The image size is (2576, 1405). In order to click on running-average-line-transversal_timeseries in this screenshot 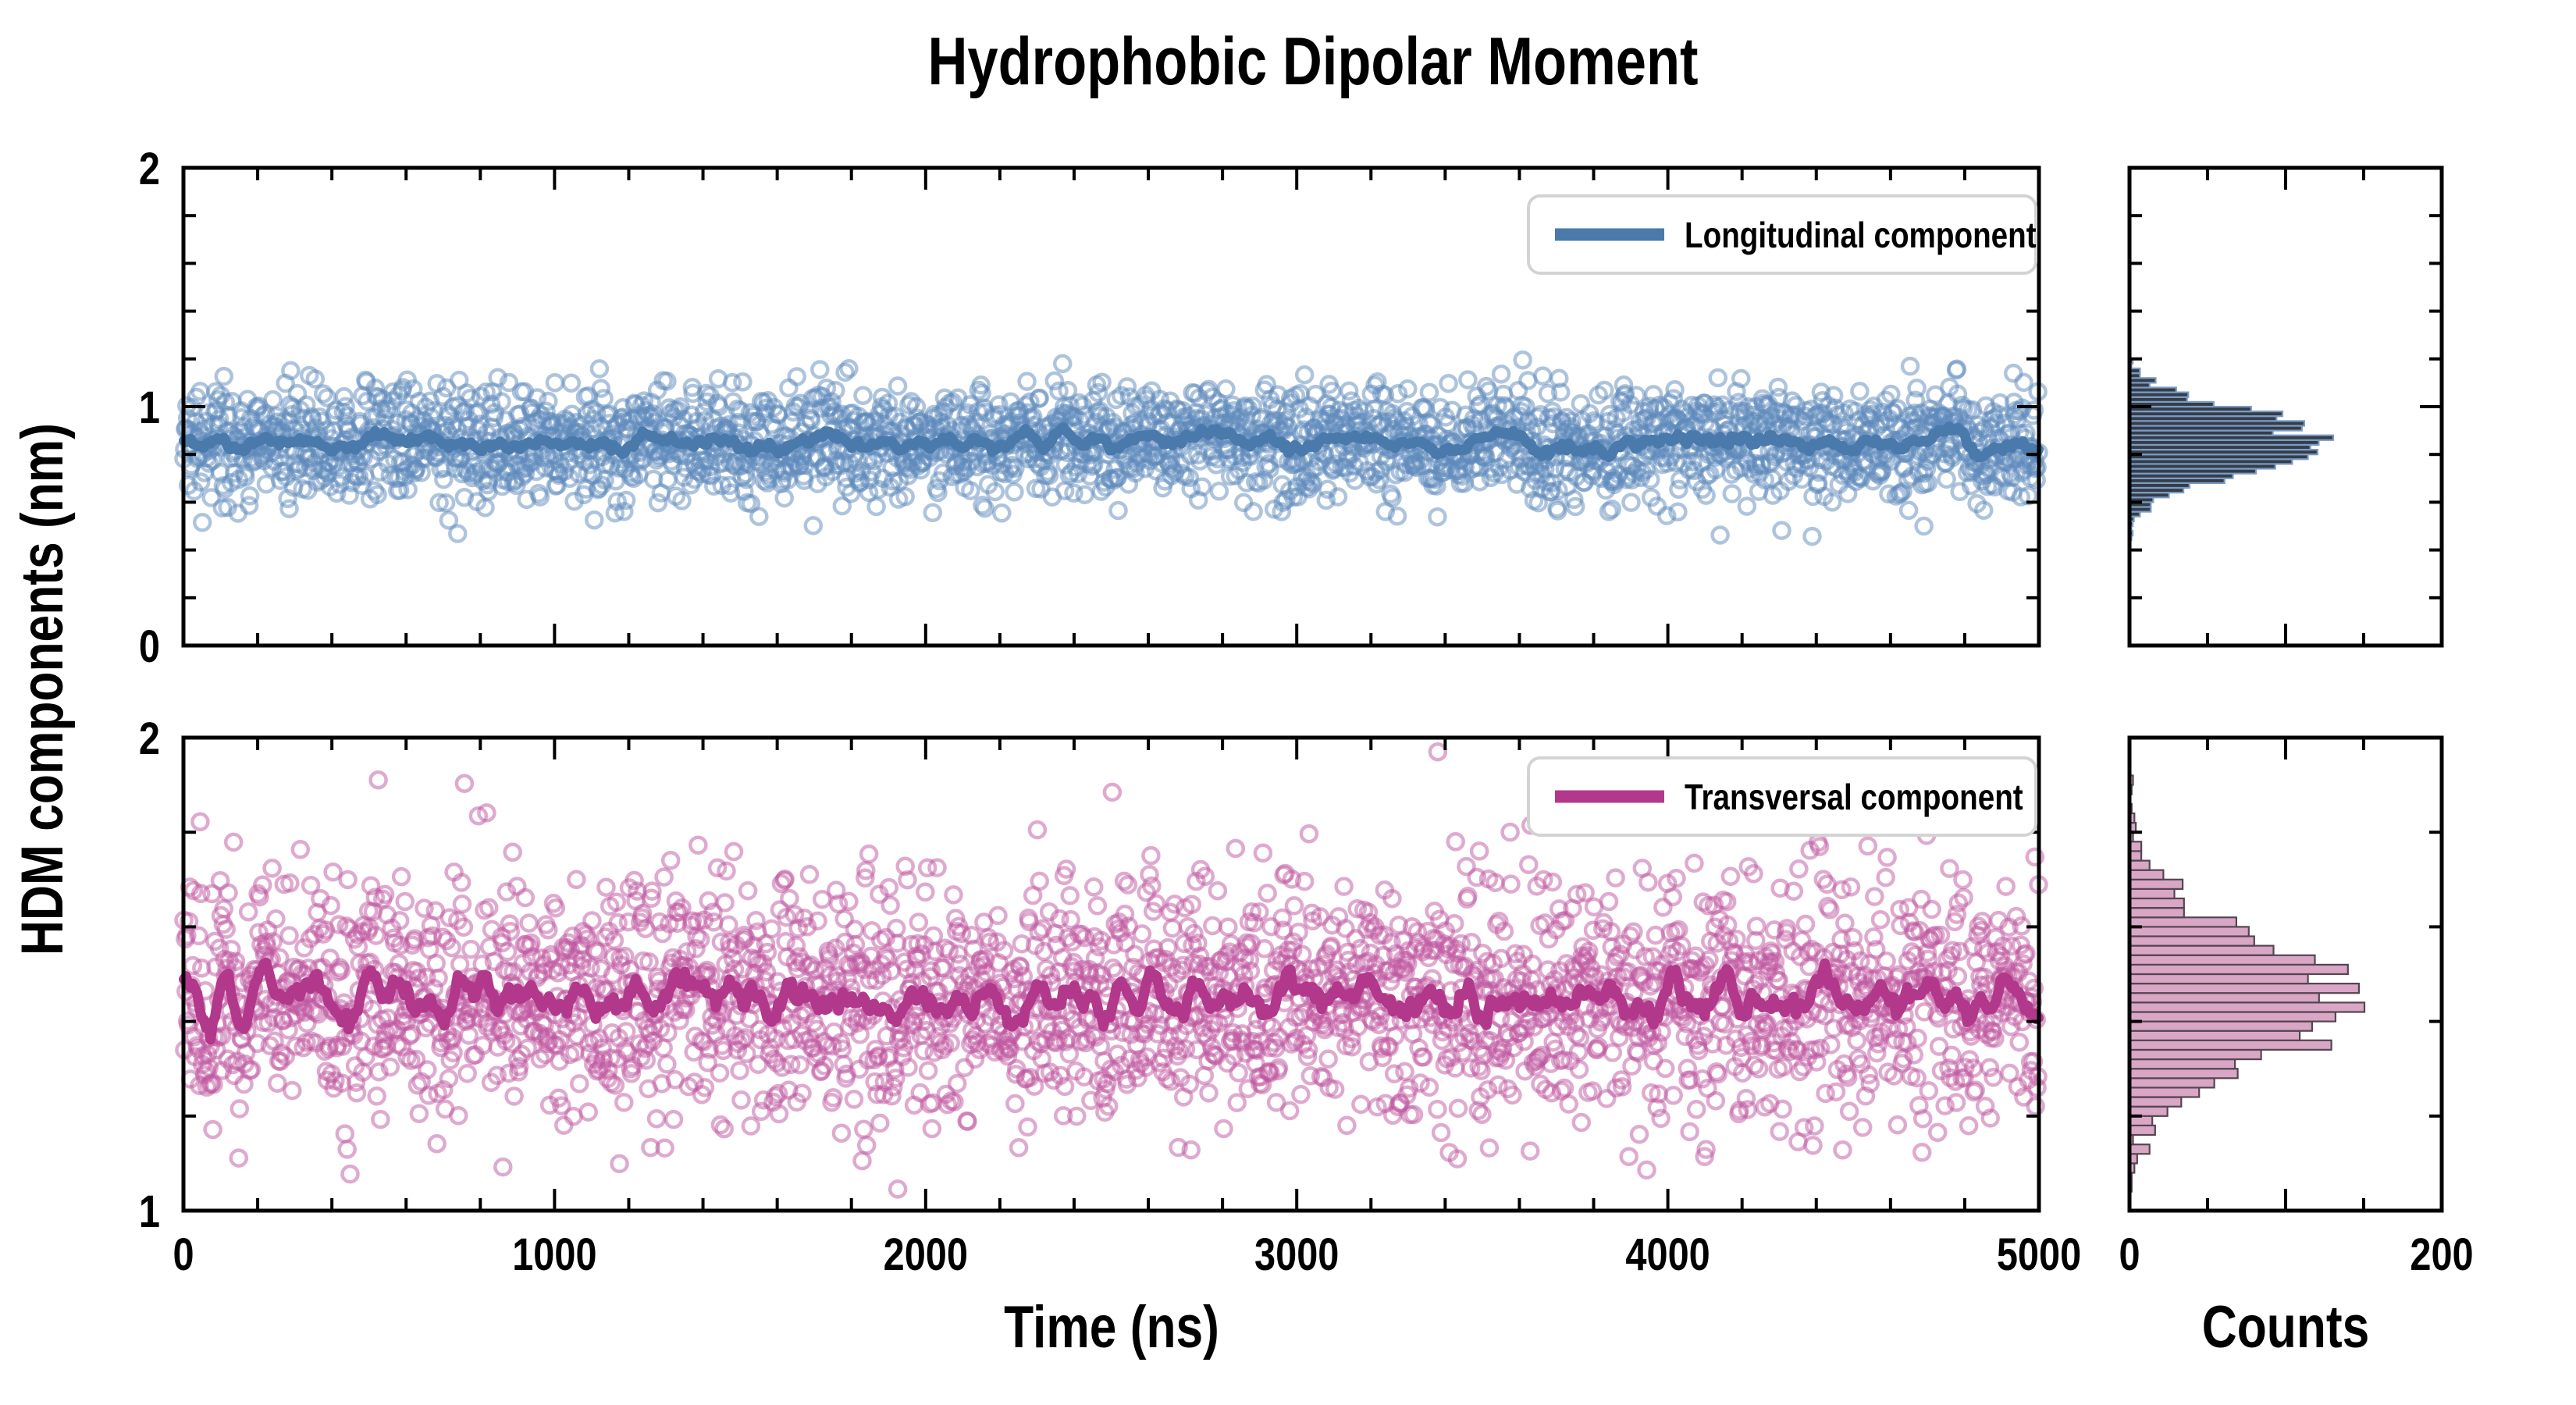, I will do `click(1111, 1001)`.